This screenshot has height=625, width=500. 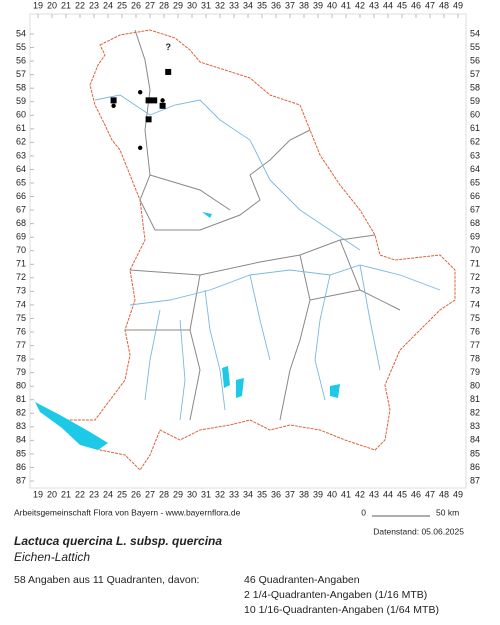 What do you see at coordinates (108, 5) in the screenshot?
I see `x-label: 24` at bounding box center [108, 5].